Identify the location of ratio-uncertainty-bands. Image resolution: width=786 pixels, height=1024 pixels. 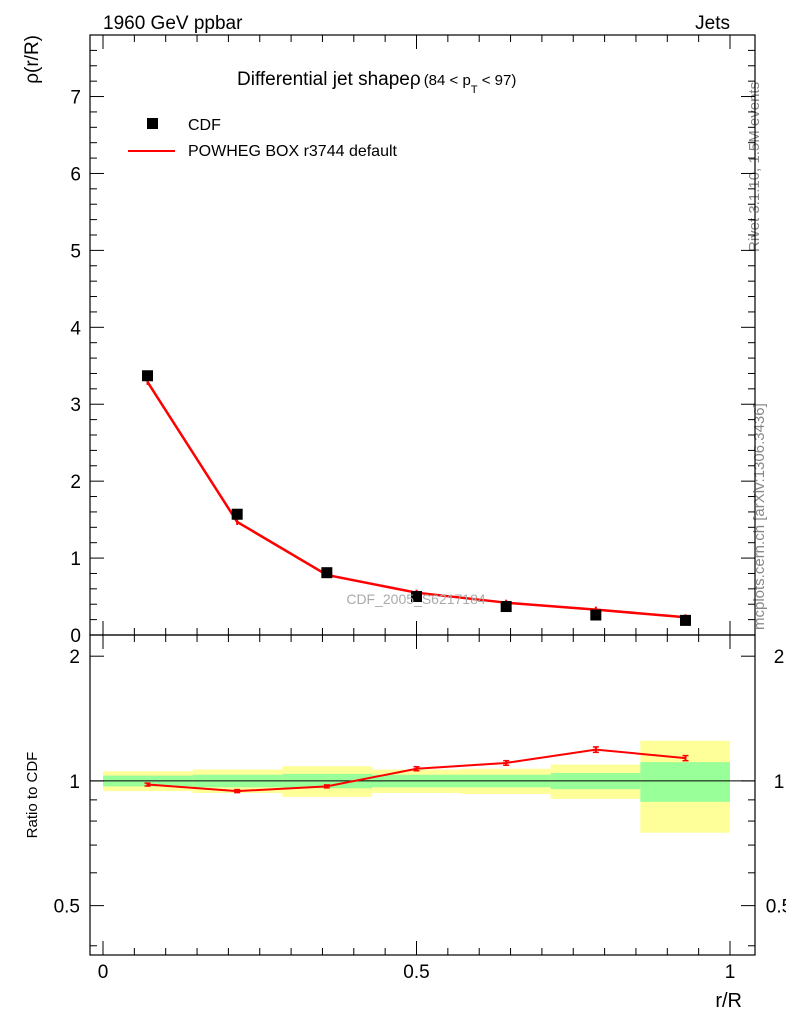
(416, 786).